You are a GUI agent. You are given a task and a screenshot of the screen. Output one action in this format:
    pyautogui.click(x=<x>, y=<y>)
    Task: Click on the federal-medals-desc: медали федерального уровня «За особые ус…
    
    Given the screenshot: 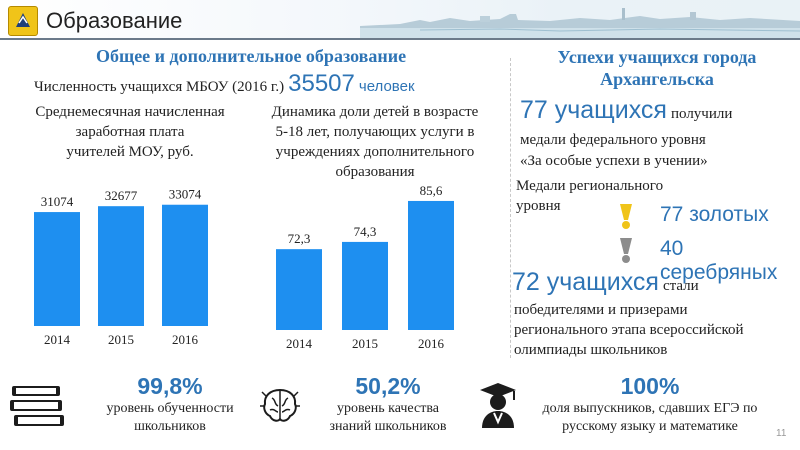 What is the action you would take?
    pyautogui.click(x=614, y=151)
    